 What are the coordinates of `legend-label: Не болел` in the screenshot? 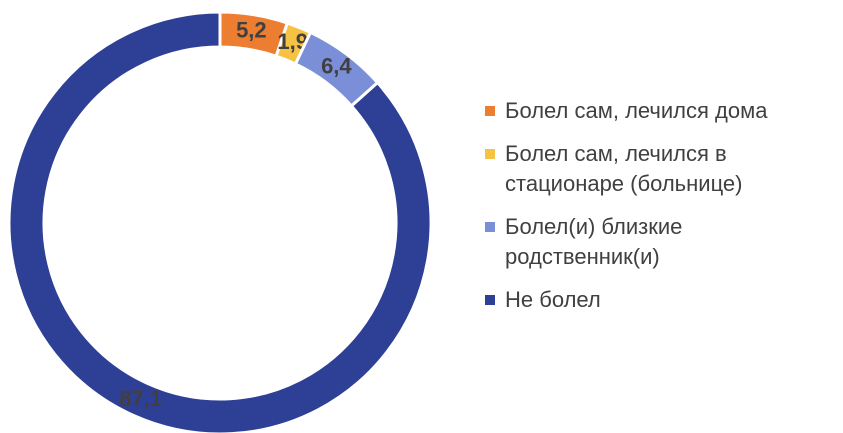 It's located at (553, 299).